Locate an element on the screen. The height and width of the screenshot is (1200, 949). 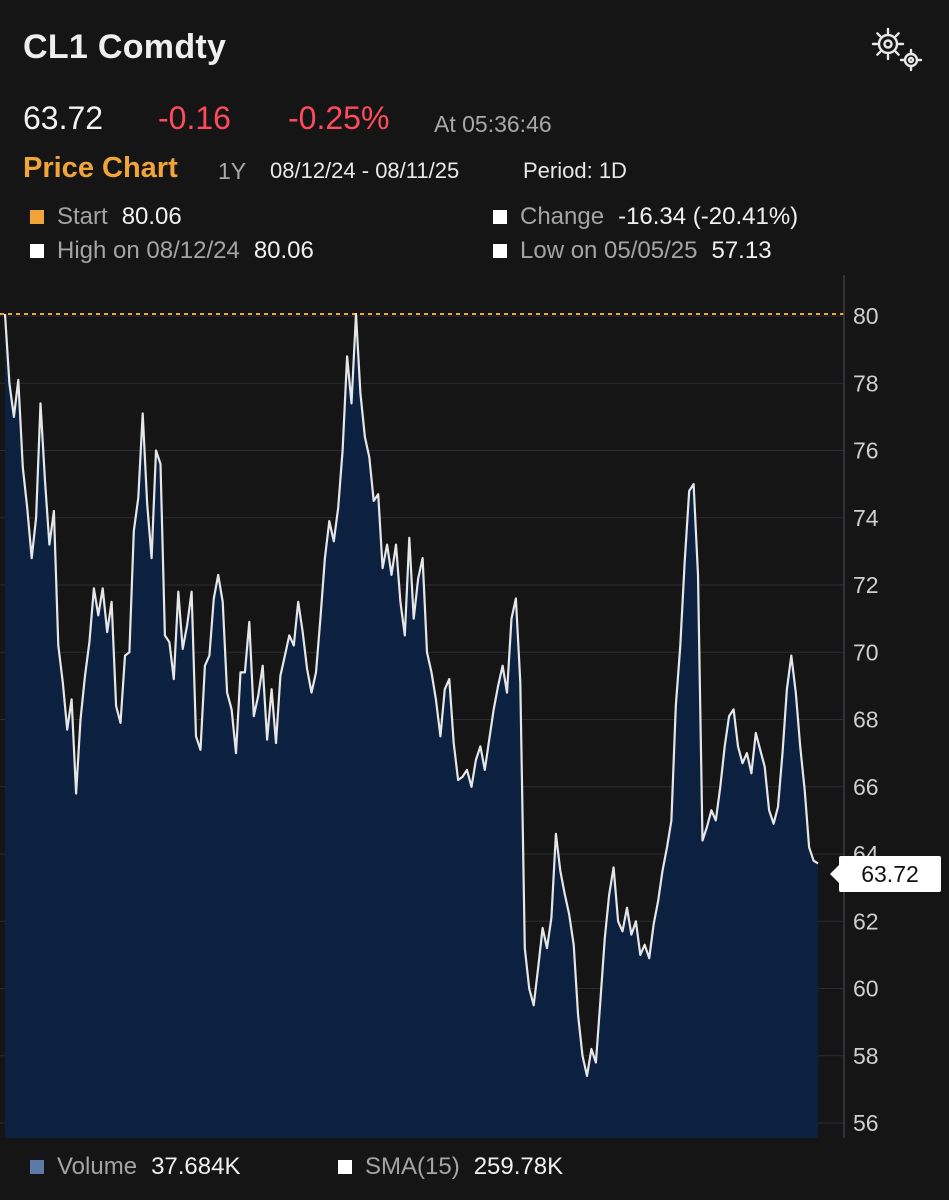
period-label: Period: 1D is located at coordinates (575, 170).